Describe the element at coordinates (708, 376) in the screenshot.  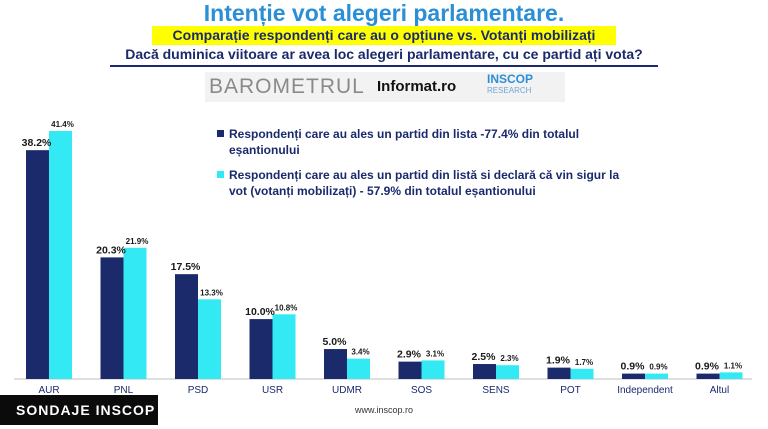
I see `bar-series1-altul` at that location.